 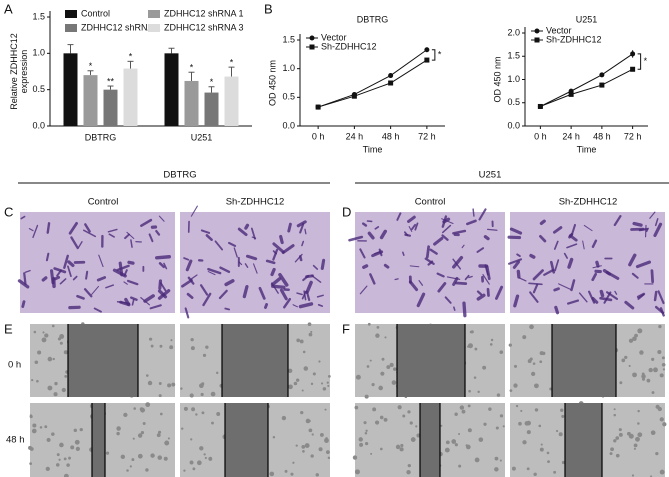 What do you see at coordinates (602, 136) in the screenshot?
I see `x-tick-label: 48 h` at bounding box center [602, 136].